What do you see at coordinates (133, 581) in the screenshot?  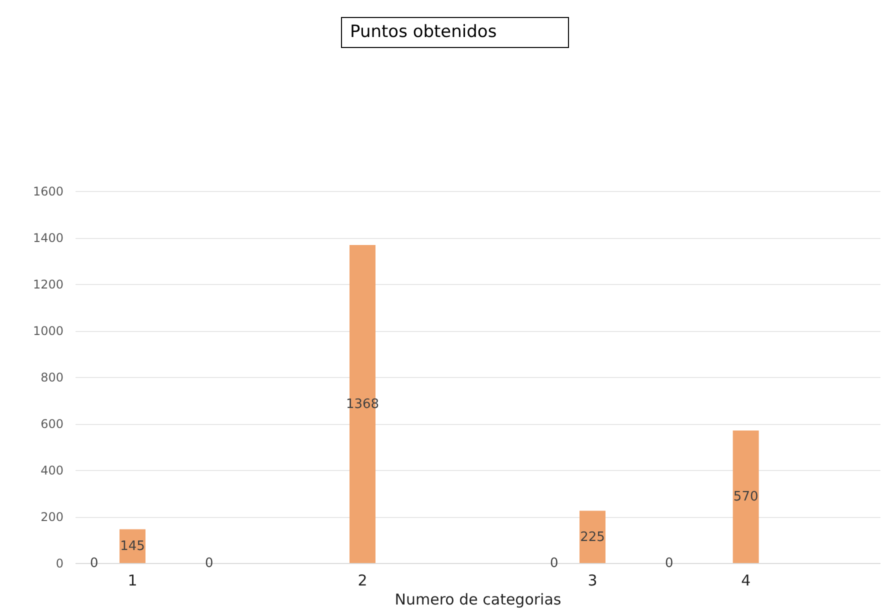 I see `x-tick-label: 1` at bounding box center [133, 581].